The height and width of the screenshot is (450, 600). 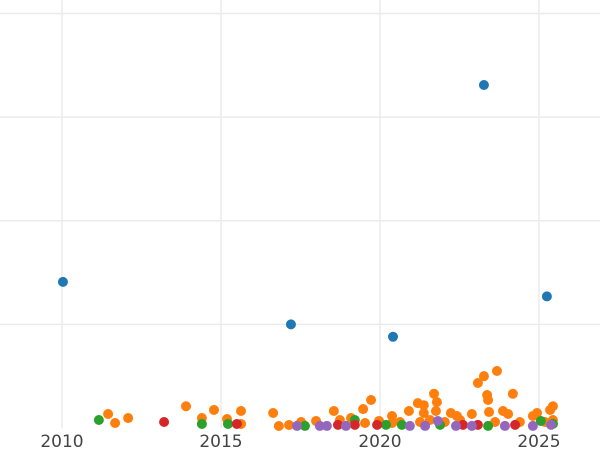 I want to click on x-tick-label: 2025, so click(x=538, y=441).